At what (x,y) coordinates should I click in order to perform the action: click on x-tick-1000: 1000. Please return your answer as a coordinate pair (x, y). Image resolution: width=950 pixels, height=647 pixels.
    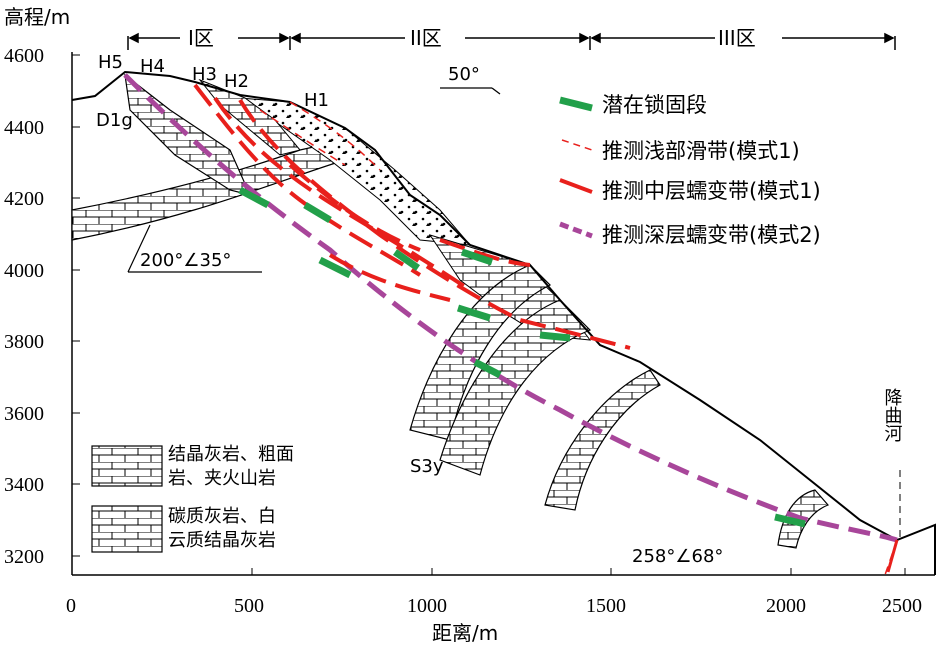
    Looking at the image, I should click on (427, 606).